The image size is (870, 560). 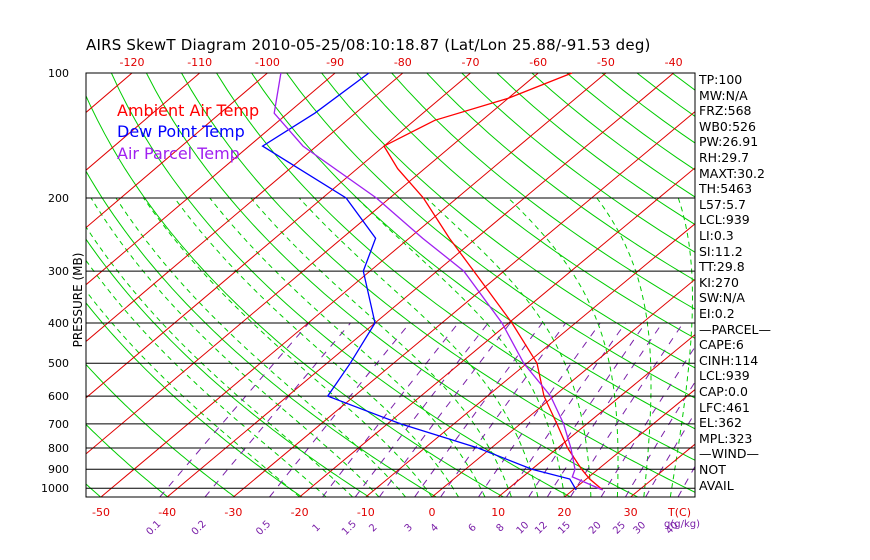 I want to click on mixing-ratio-tick-label: 0.5, so click(x=263, y=528).